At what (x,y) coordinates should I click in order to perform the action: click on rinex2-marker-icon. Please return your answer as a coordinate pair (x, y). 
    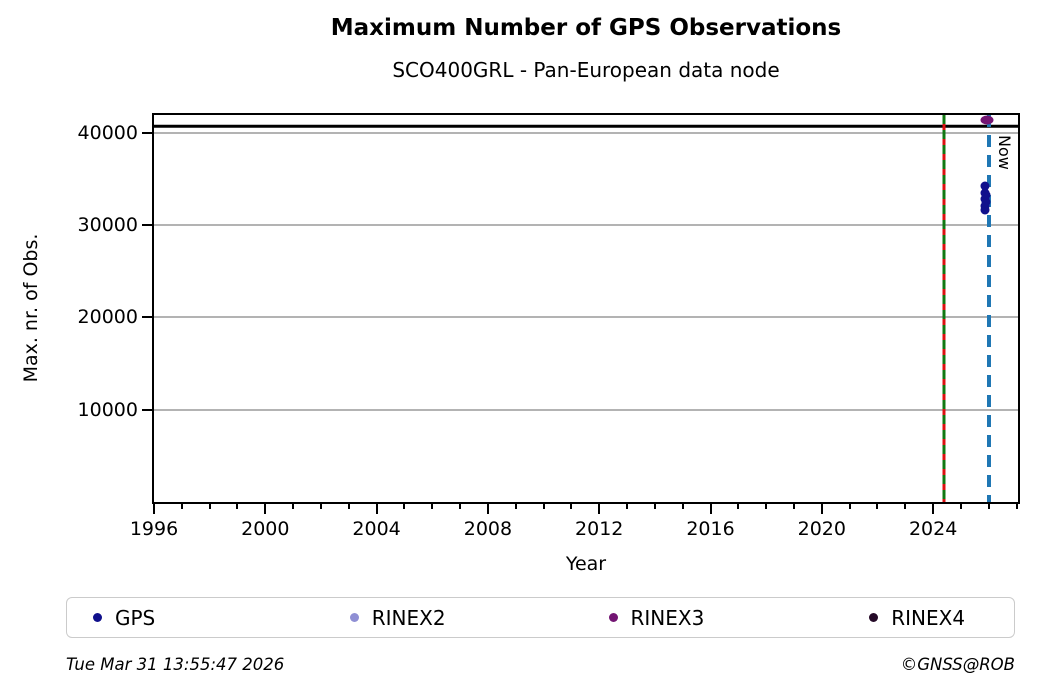
    Looking at the image, I should click on (354, 617).